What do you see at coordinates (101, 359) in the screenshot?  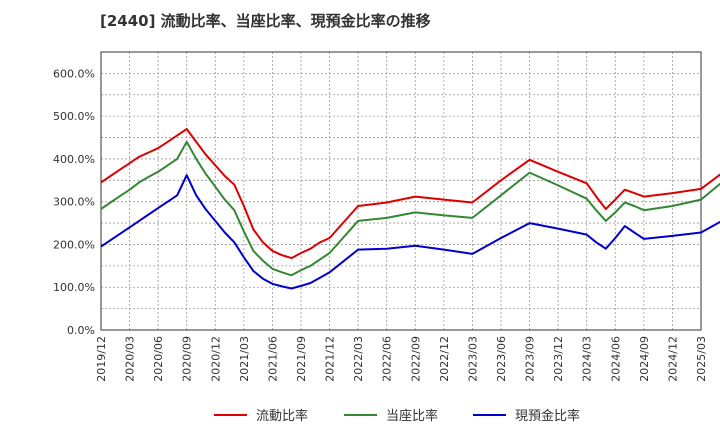 I see `x-tick-label: 2019/12` at bounding box center [101, 359].